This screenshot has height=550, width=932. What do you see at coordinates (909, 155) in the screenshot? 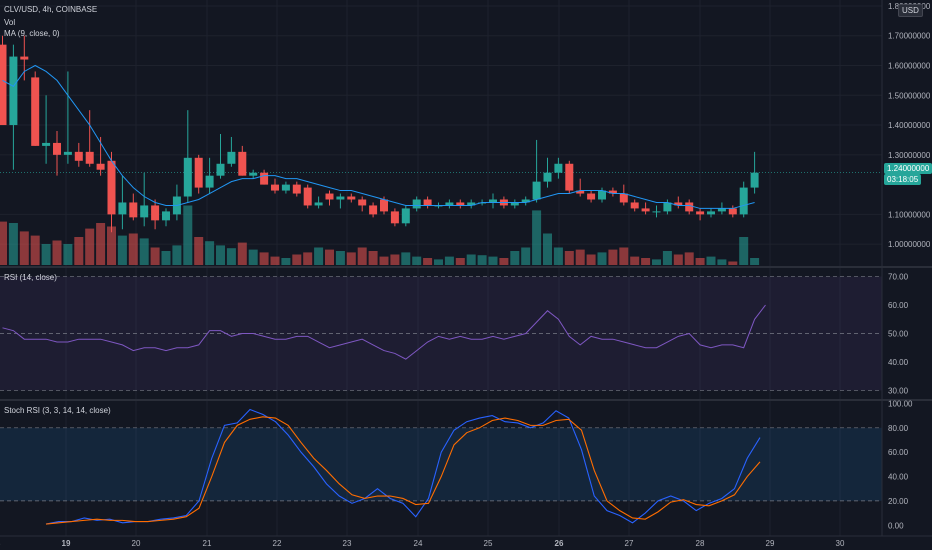
I see `price-tick-label: 1.30000000` at bounding box center [909, 155].